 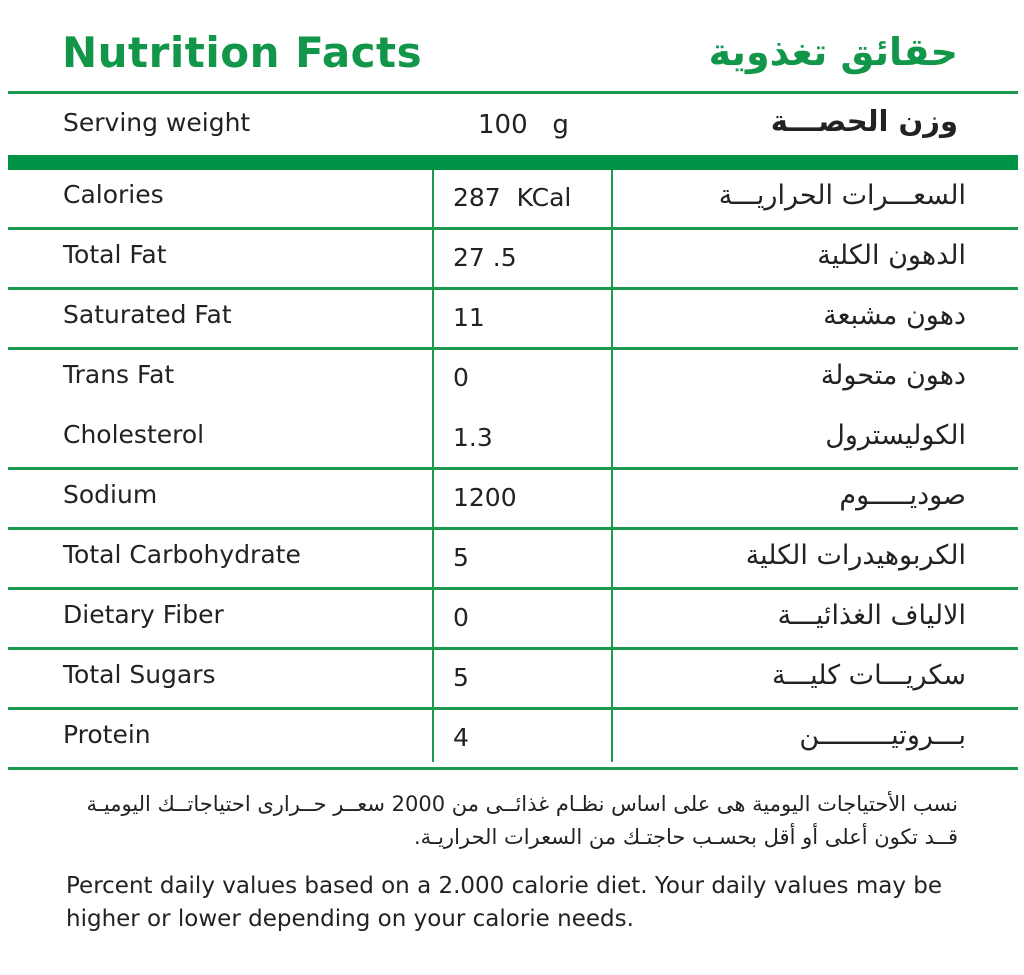 I want to click on nutrient-name-en: Cholesterol, so click(x=134, y=434).